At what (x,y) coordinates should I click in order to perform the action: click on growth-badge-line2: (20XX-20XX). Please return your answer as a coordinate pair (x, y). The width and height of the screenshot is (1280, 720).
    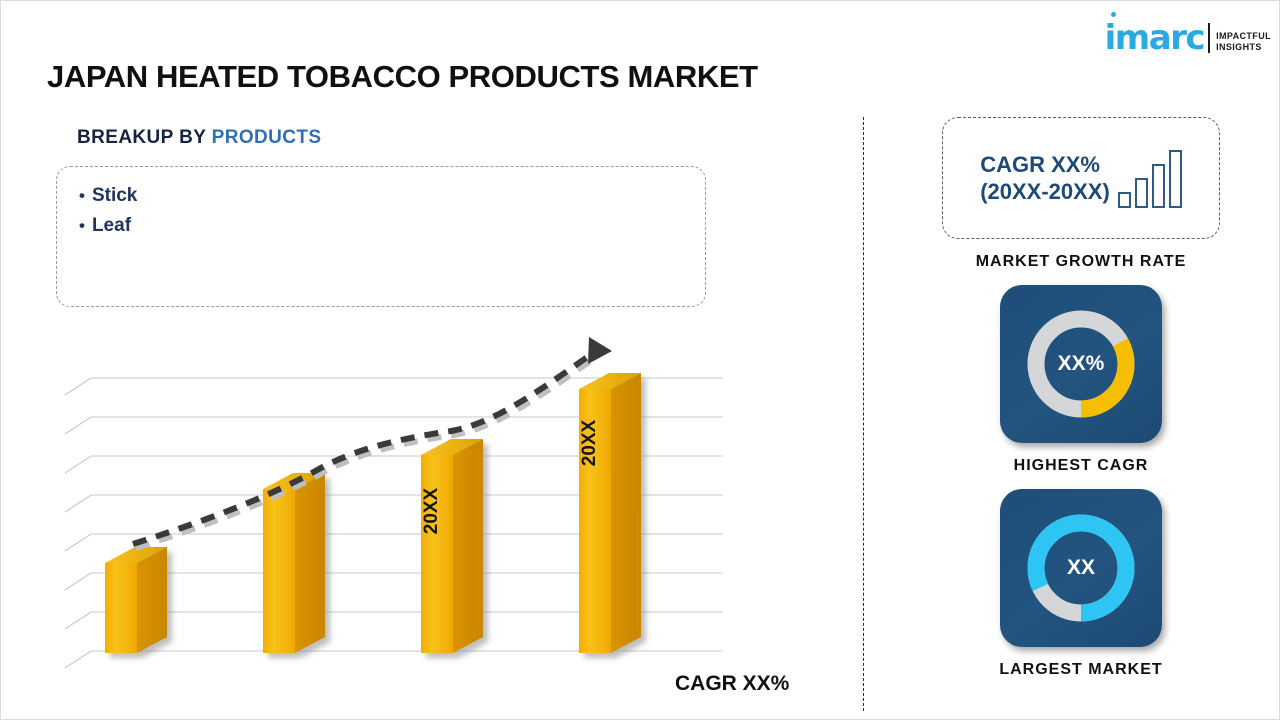
    Looking at the image, I should click on (1045, 191).